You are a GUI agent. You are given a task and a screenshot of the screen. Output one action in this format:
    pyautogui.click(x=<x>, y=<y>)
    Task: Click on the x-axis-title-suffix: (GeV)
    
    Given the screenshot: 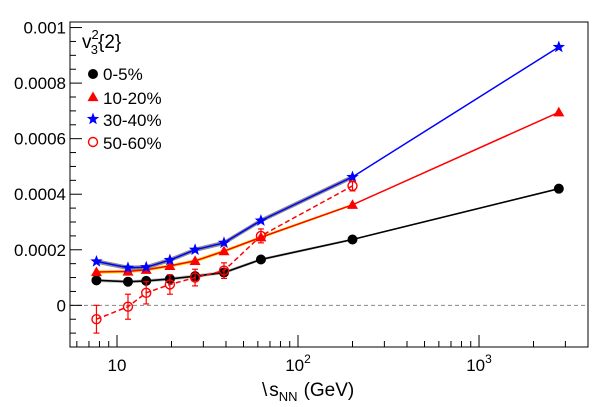 What is the action you would take?
    pyautogui.click(x=329, y=390)
    